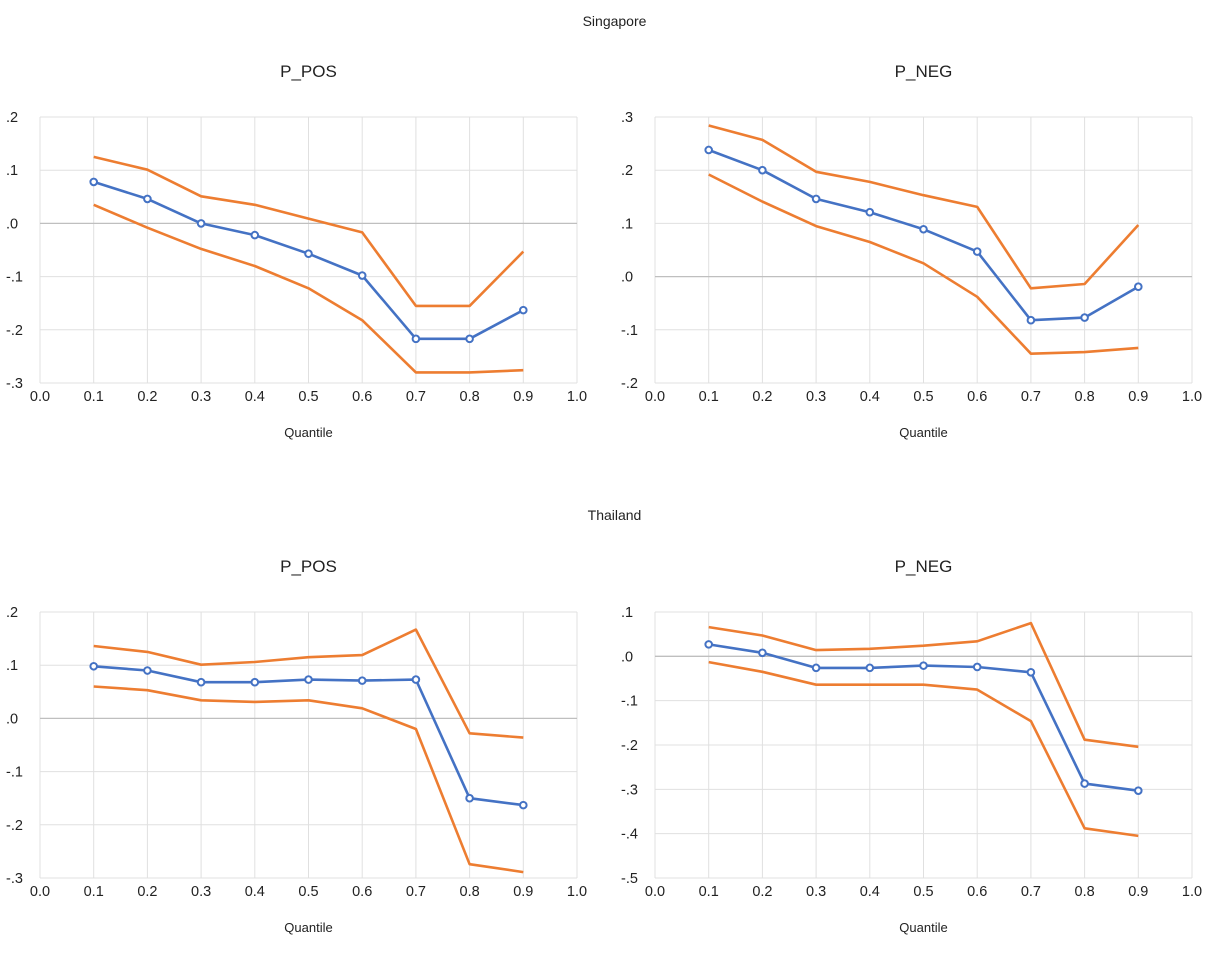 The height and width of the screenshot is (961, 1229). What do you see at coordinates (629, 879) in the screenshot?
I see `y-tick-label: -.5` at bounding box center [629, 879].